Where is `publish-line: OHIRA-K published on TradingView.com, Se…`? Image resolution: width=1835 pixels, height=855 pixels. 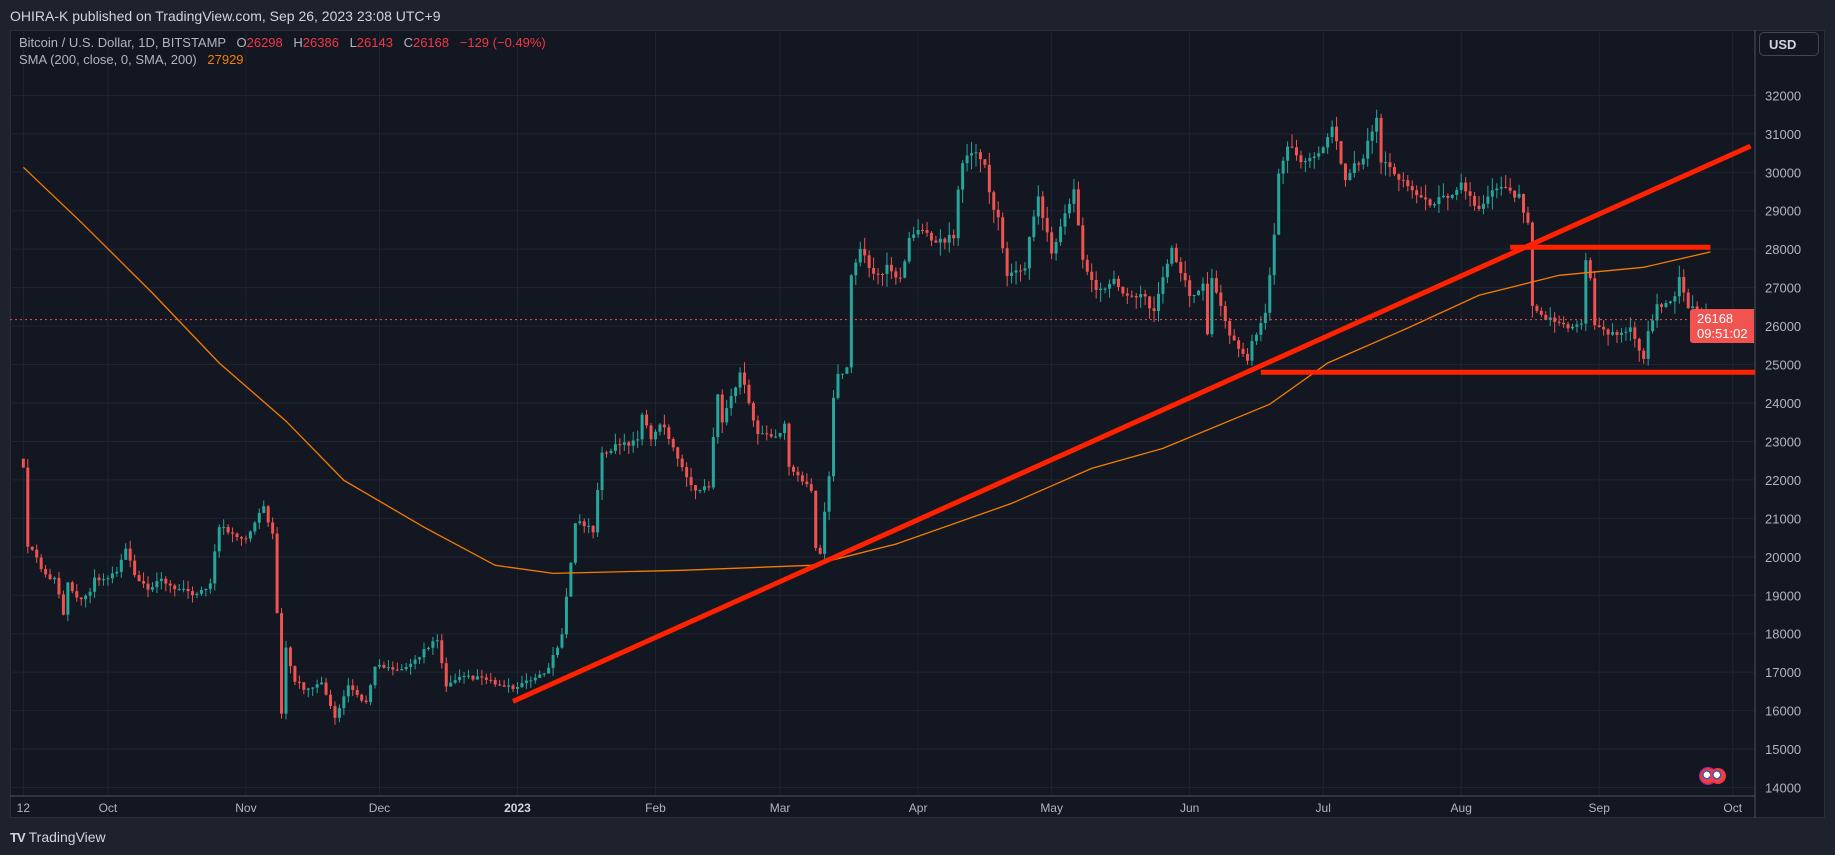 publish-line: OHIRA-K published on TradingView.com, Se… is located at coordinates (225, 16).